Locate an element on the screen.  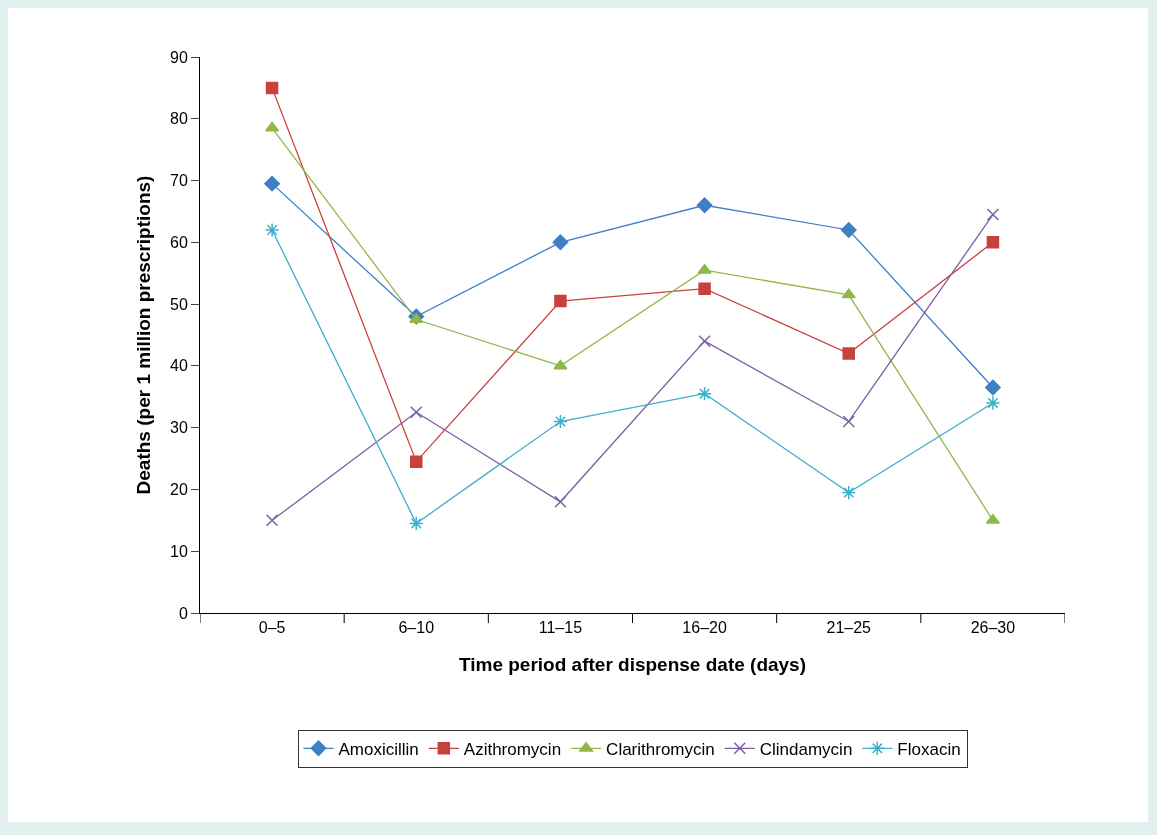
y-tick-label: 80 is located at coordinates (179, 119).